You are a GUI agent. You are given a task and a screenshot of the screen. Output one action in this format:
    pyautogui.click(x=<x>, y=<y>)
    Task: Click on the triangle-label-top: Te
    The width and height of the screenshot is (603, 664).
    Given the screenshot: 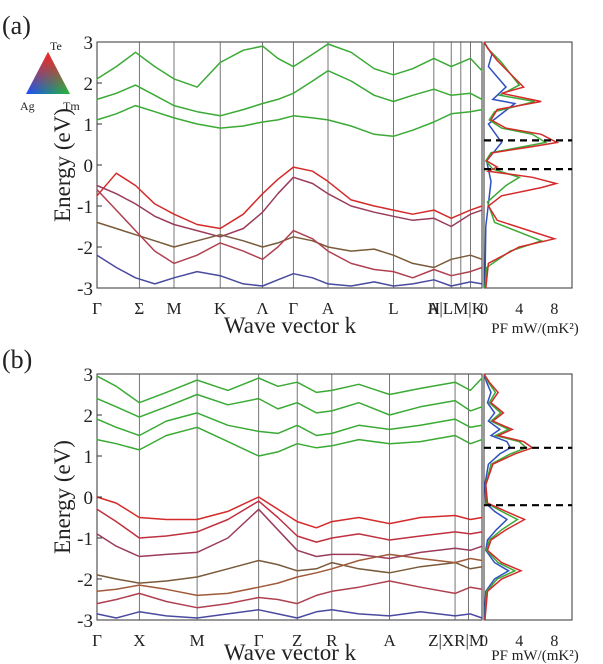 What is the action you would take?
    pyautogui.click(x=56, y=46)
    